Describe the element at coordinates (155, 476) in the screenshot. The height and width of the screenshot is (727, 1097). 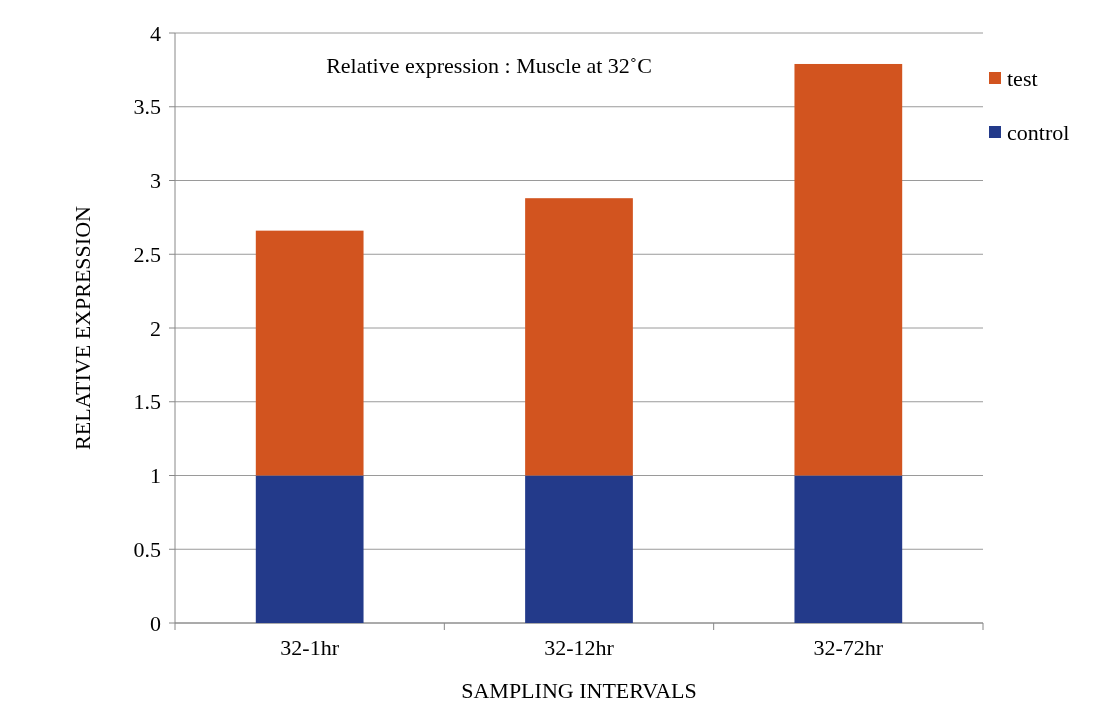
I see `y-tick-label: 1` at that location.